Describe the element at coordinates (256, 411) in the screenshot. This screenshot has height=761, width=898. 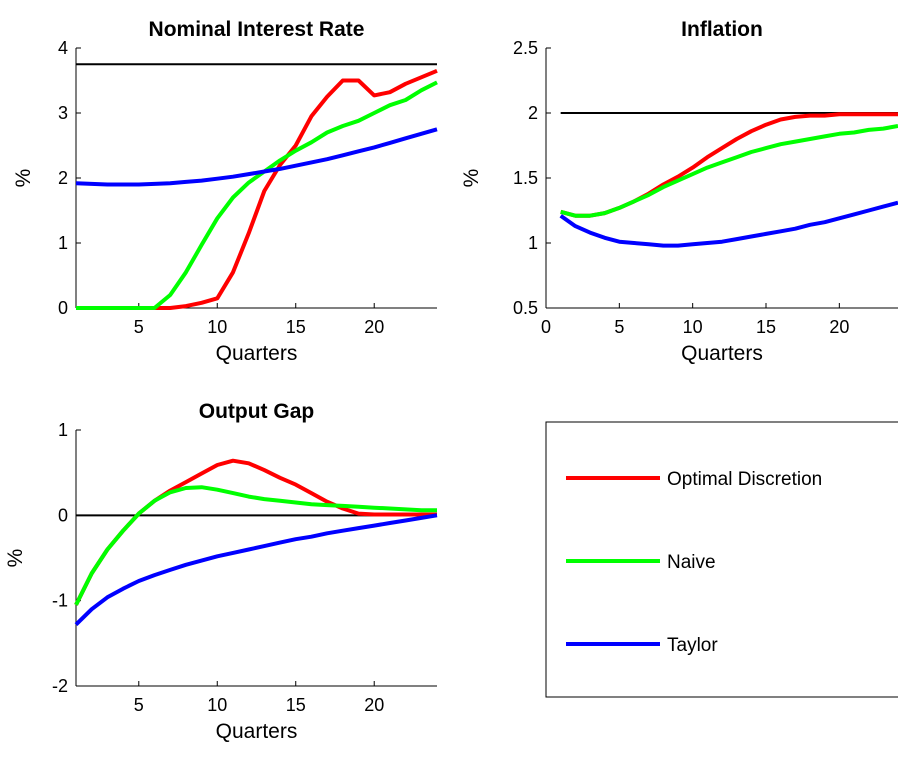
I see `plot-title: Output Gap` at that location.